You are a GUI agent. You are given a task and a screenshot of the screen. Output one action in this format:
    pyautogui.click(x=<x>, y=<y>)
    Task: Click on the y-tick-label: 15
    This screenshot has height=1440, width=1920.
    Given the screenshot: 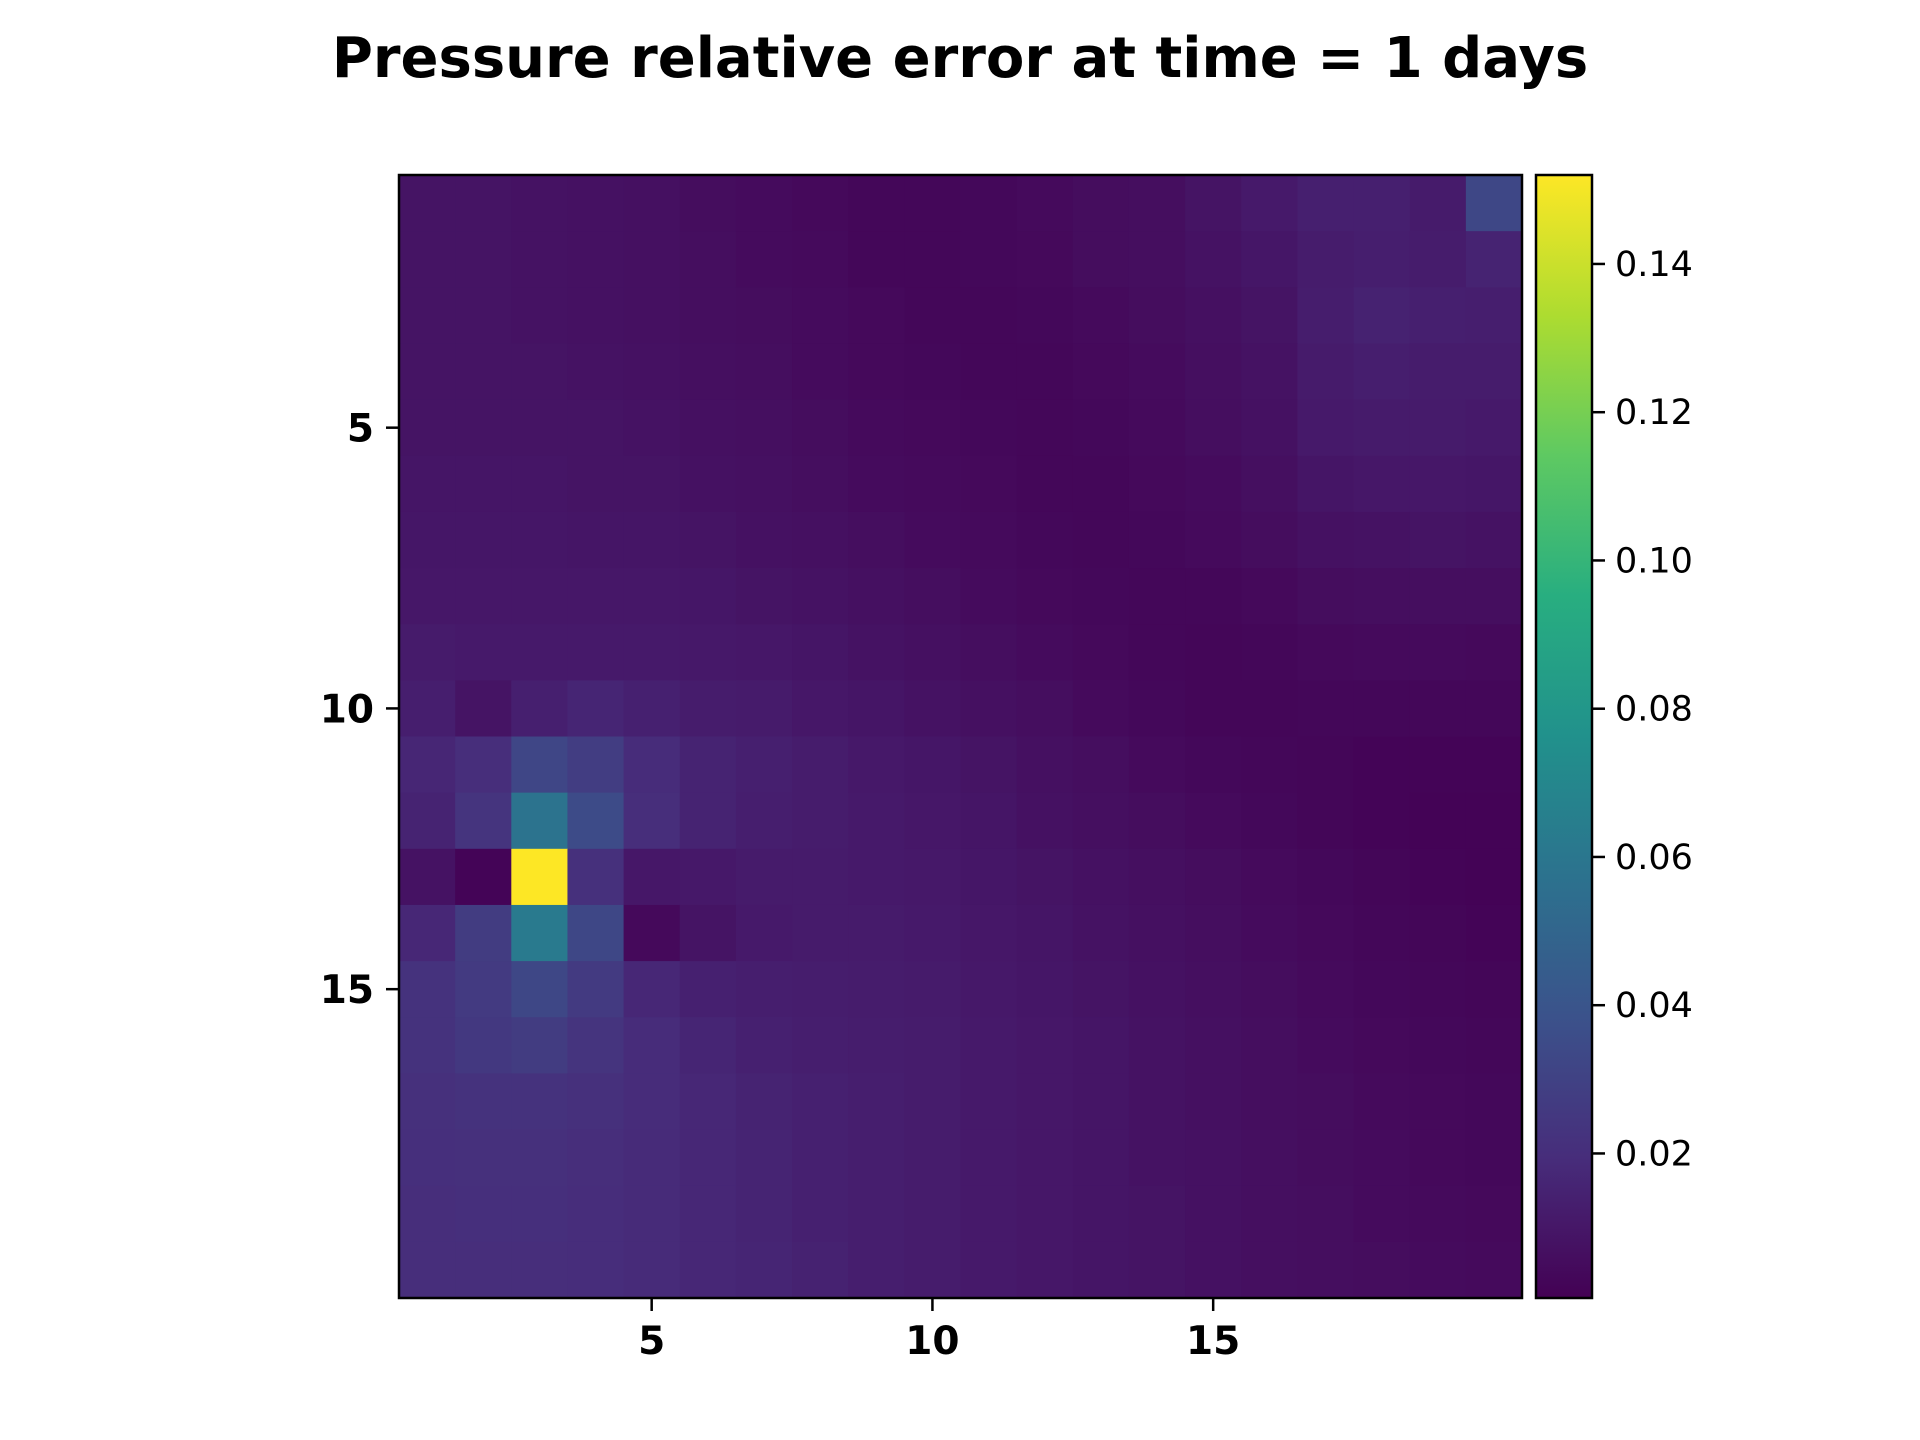 What is the action you would take?
    pyautogui.click(x=347, y=990)
    